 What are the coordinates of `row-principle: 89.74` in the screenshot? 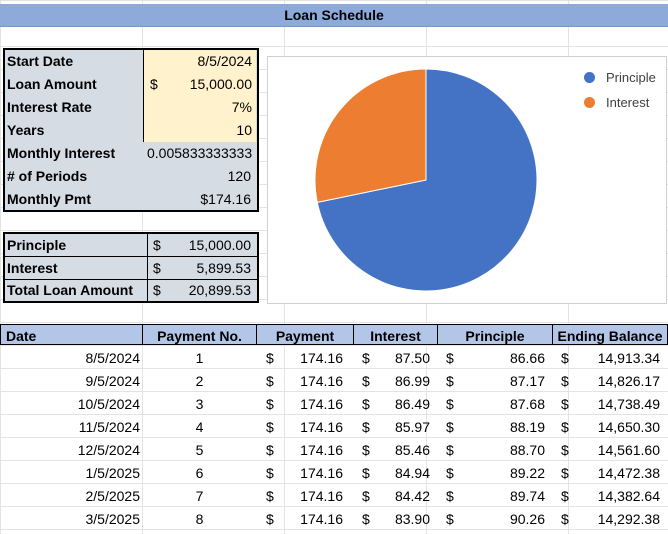 It's located at (527, 496).